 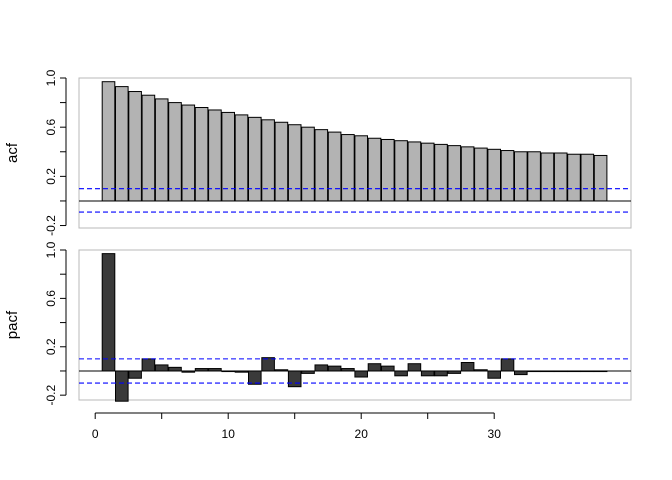 What do you see at coordinates (51, 298) in the screenshot?
I see `pacf-y-tick-label: 0.6` at bounding box center [51, 298].